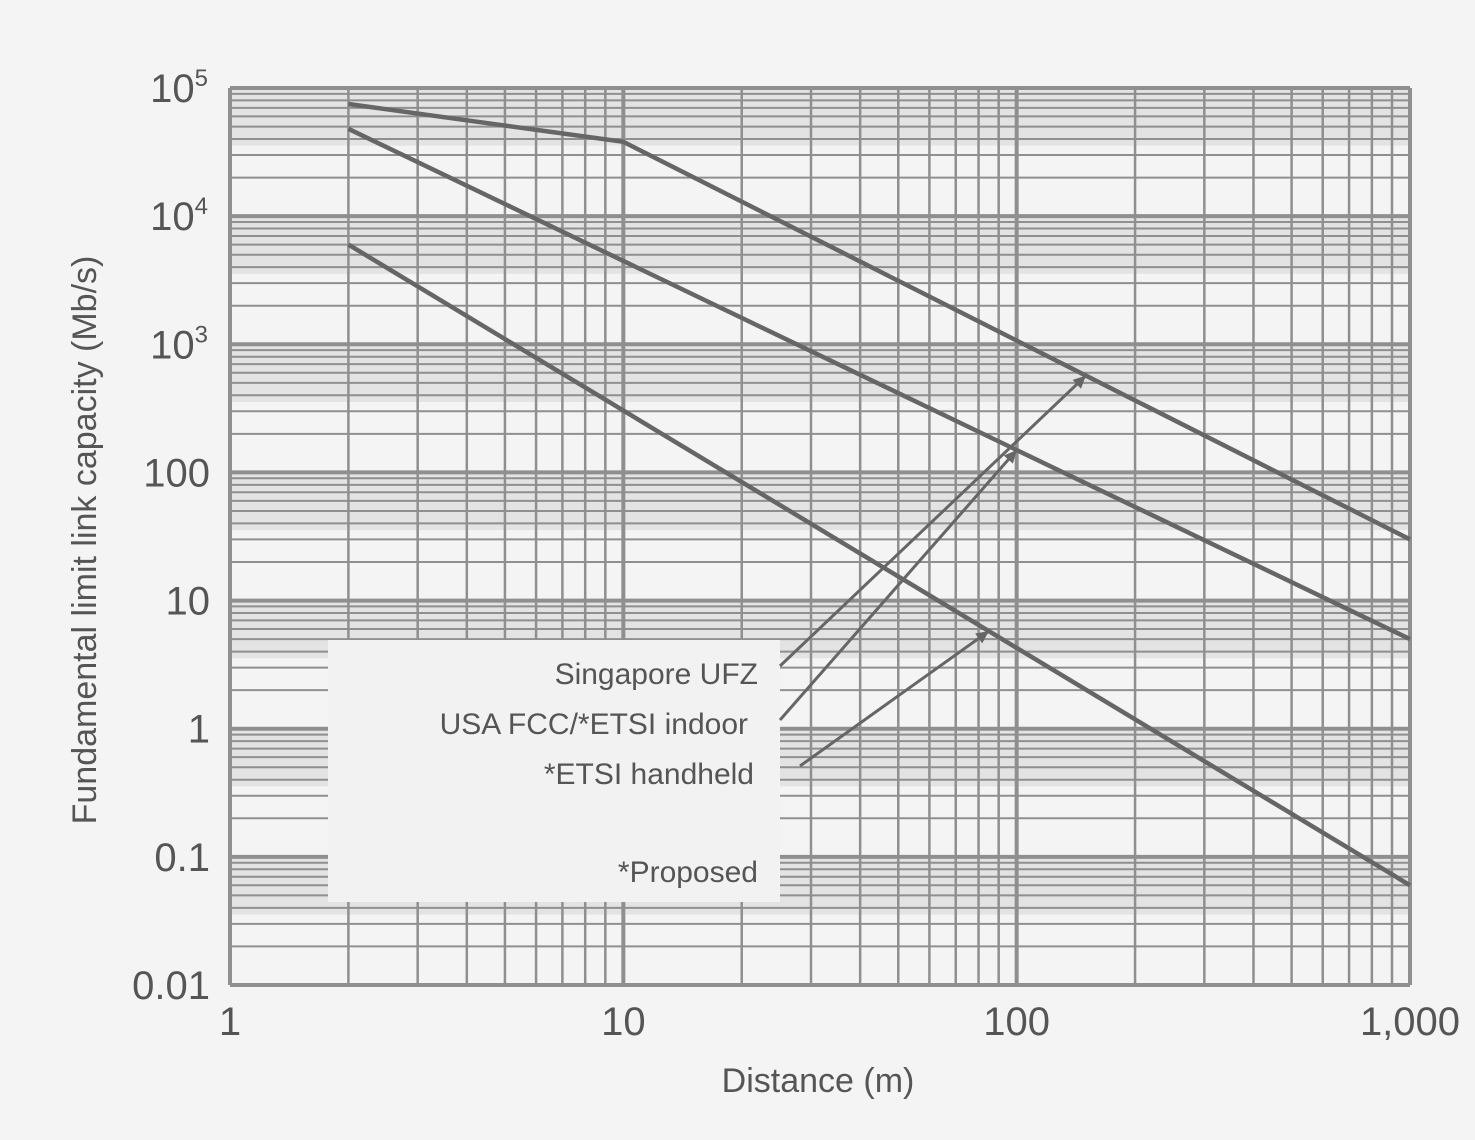 This screenshot has width=1475, height=1140. What do you see at coordinates (688, 872) in the screenshot?
I see `note-label: *Proposed` at bounding box center [688, 872].